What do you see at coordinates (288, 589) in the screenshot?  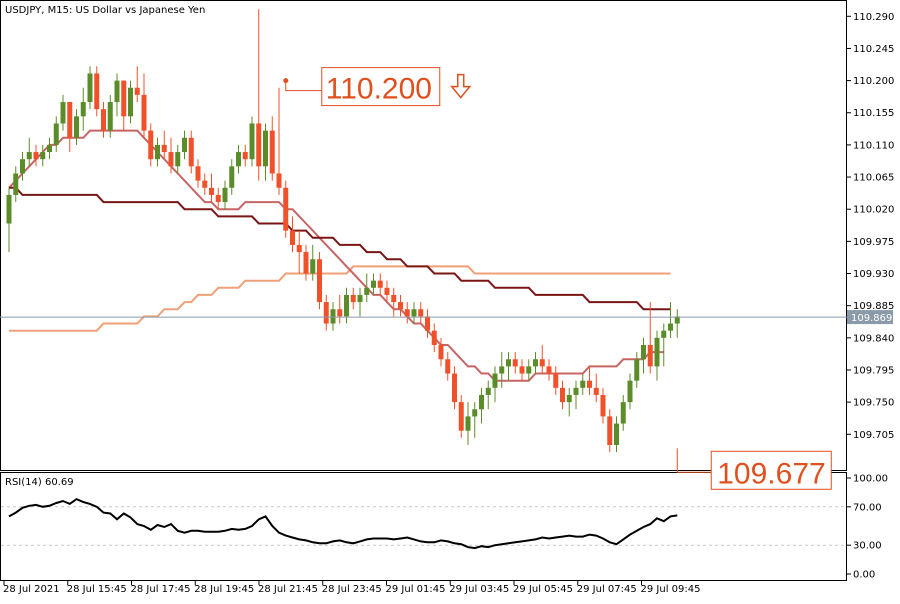 I see `time-tick-label: 28 Jul 21:45` at bounding box center [288, 589].